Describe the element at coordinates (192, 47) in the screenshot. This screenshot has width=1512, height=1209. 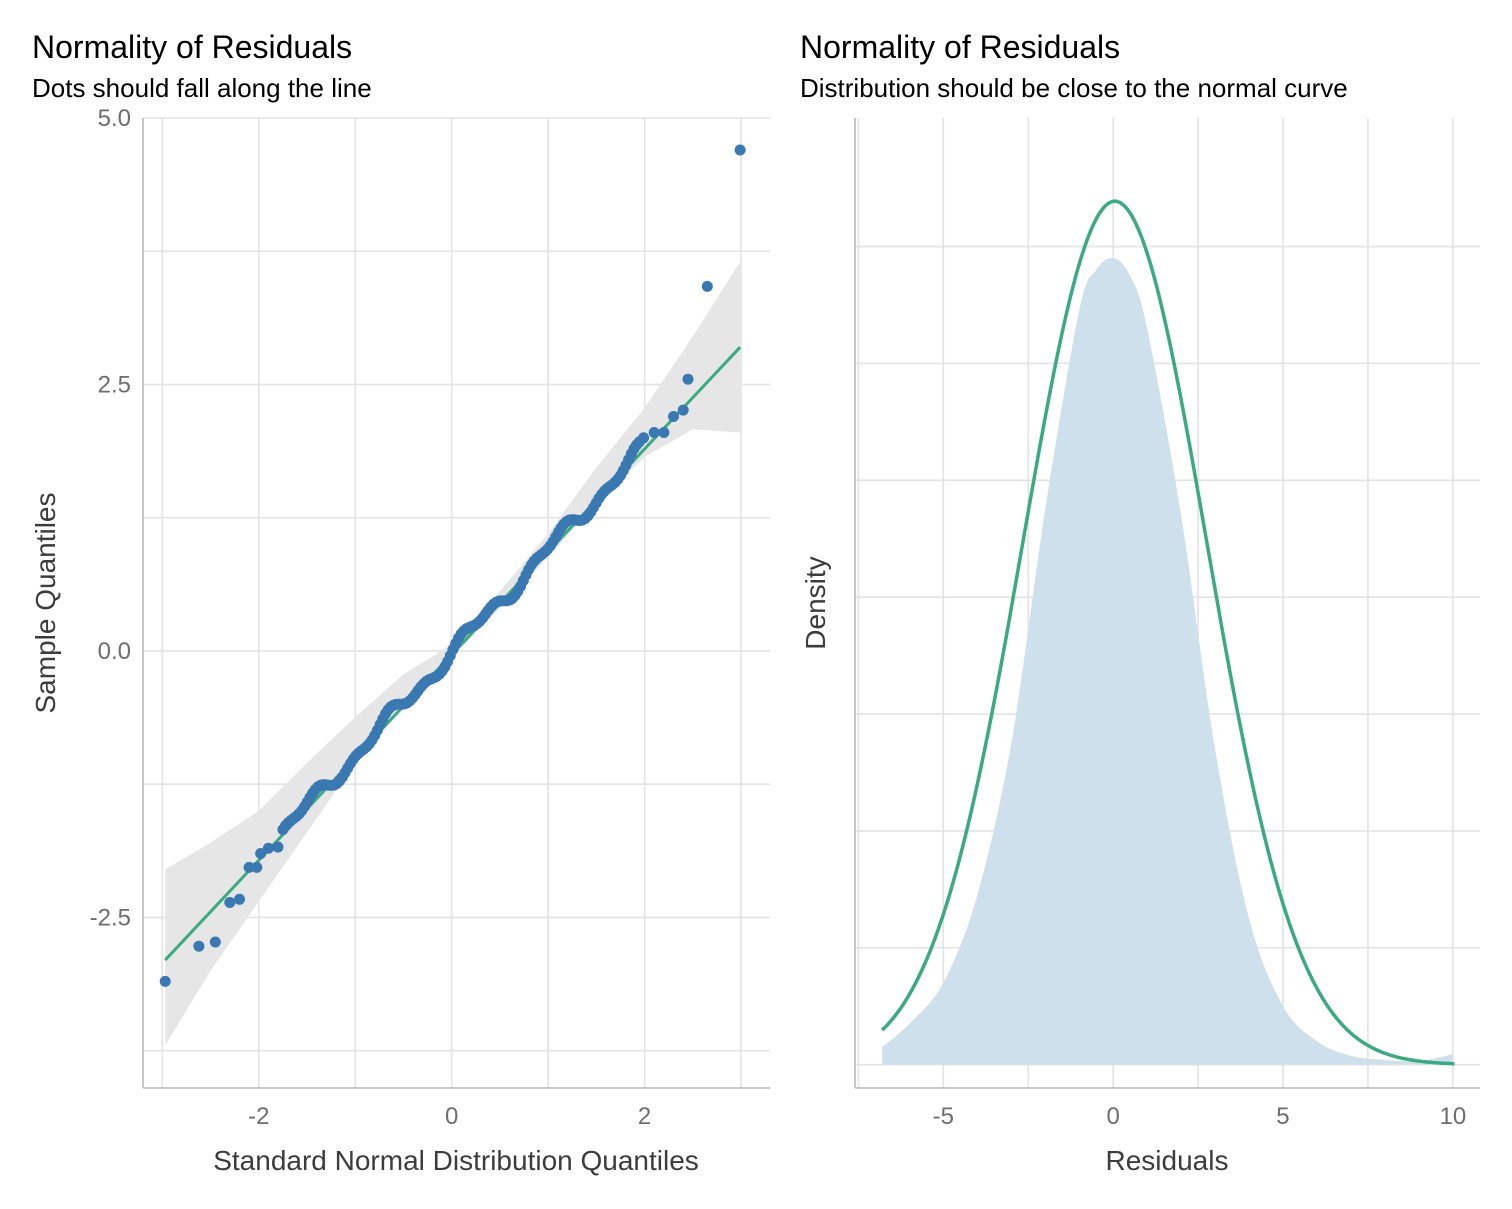
I see `qq-plot-title: Normality of Residuals` at that location.